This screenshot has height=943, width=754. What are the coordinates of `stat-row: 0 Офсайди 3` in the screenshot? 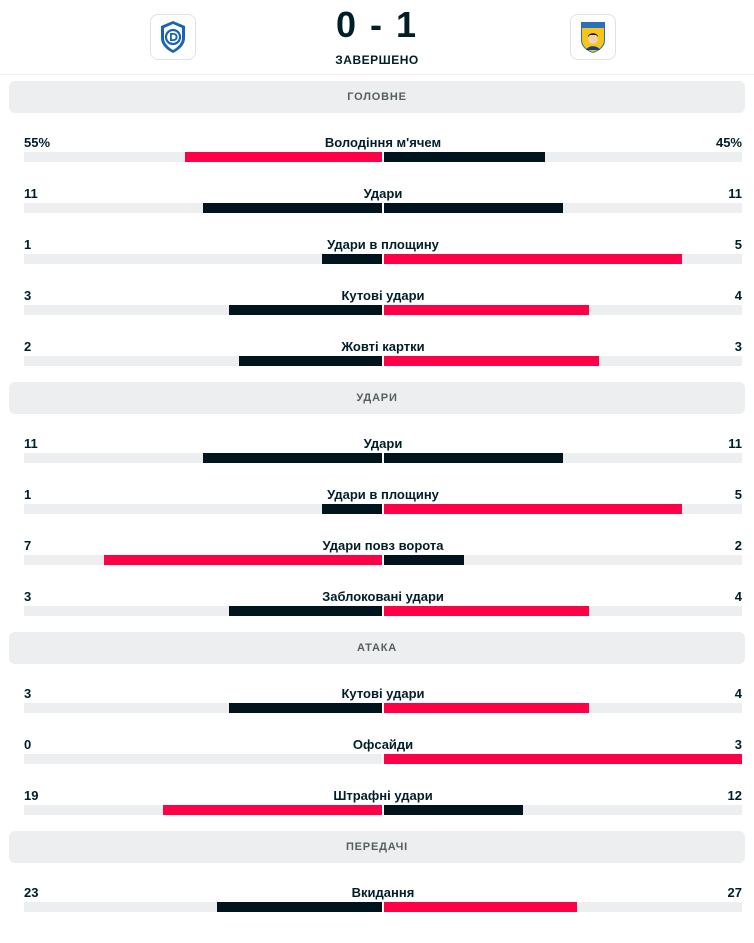 It's located at (383, 748).